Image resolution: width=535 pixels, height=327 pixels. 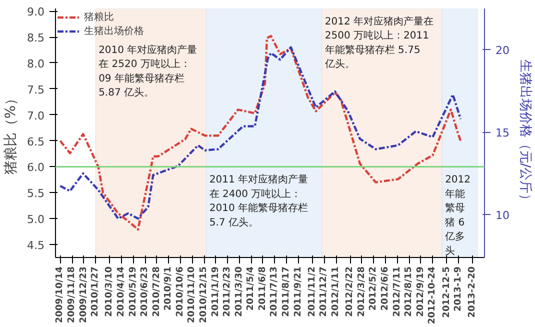 What do you see at coordinates (524, 133) in the screenshot?
I see `y2-axis-title: 生猪出场价格（元/公斤）` at bounding box center [524, 133].